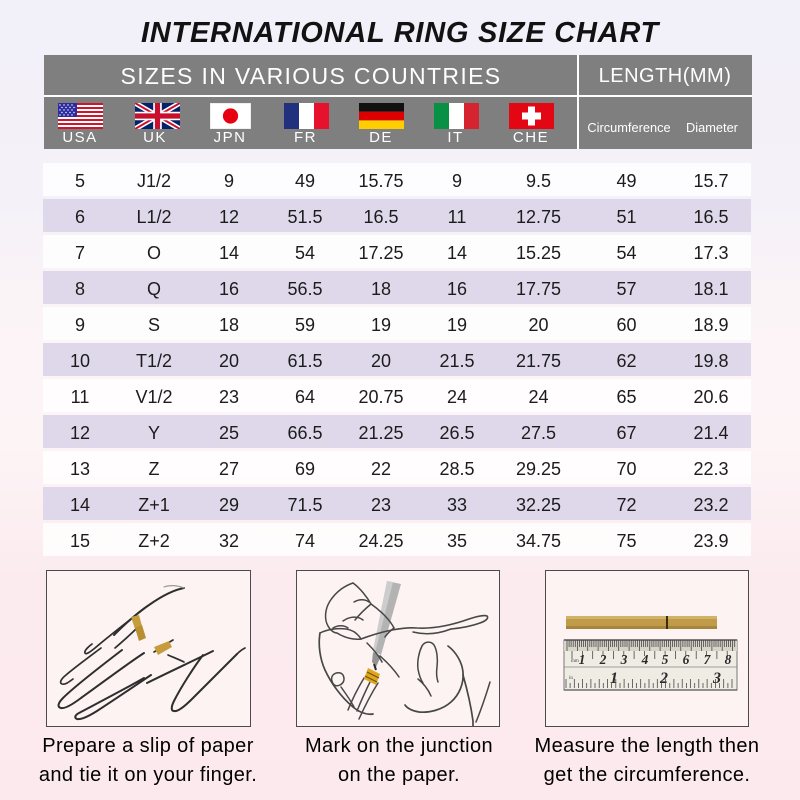 The image size is (800, 800). What do you see at coordinates (575, 661) in the screenshot?
I see `svg-text: mm` at bounding box center [575, 661].